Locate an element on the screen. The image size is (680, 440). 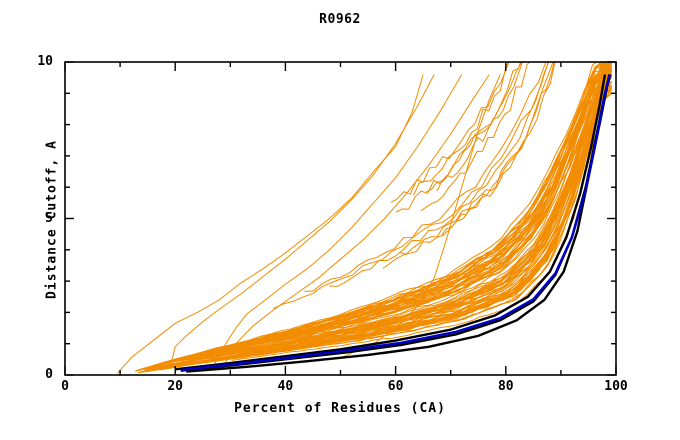
x-tick-label: 20 is located at coordinates (175, 386).